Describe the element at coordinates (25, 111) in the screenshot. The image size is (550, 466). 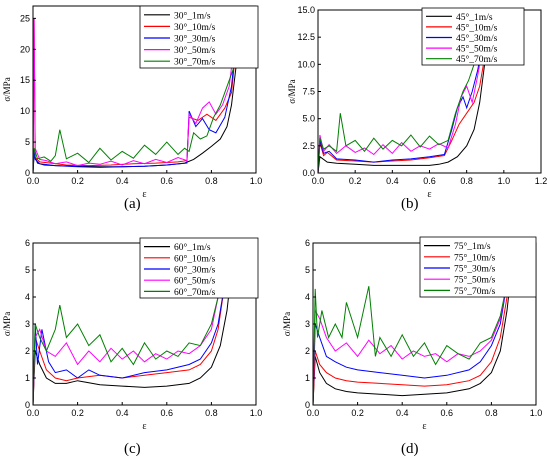
I see `y-tick-label: 10` at that location.